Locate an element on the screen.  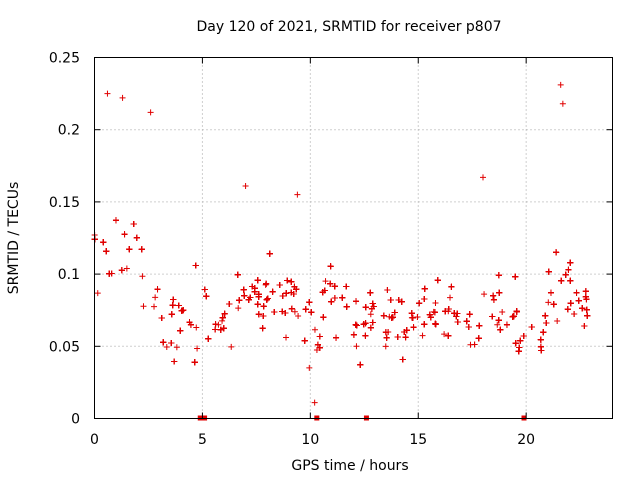
x-tick-label: 0 is located at coordinates (94, 440).